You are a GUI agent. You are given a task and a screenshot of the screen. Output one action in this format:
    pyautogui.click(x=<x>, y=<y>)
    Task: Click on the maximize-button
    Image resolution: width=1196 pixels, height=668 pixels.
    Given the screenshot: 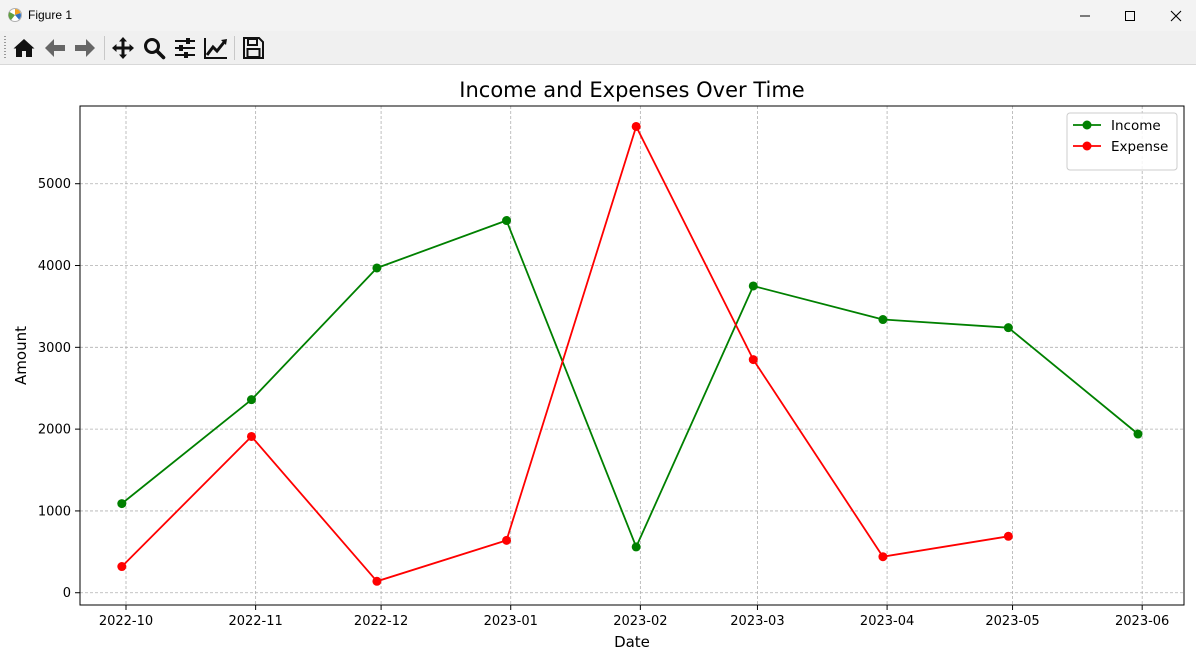 What is the action you would take?
    pyautogui.click(x=1130, y=15)
    